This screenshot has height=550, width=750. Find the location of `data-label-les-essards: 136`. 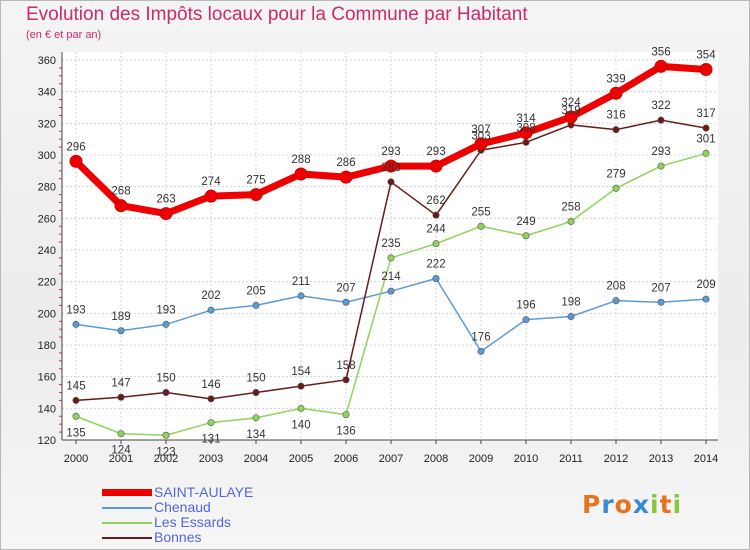

data-label-les-essards: 136 is located at coordinates (345, 432).